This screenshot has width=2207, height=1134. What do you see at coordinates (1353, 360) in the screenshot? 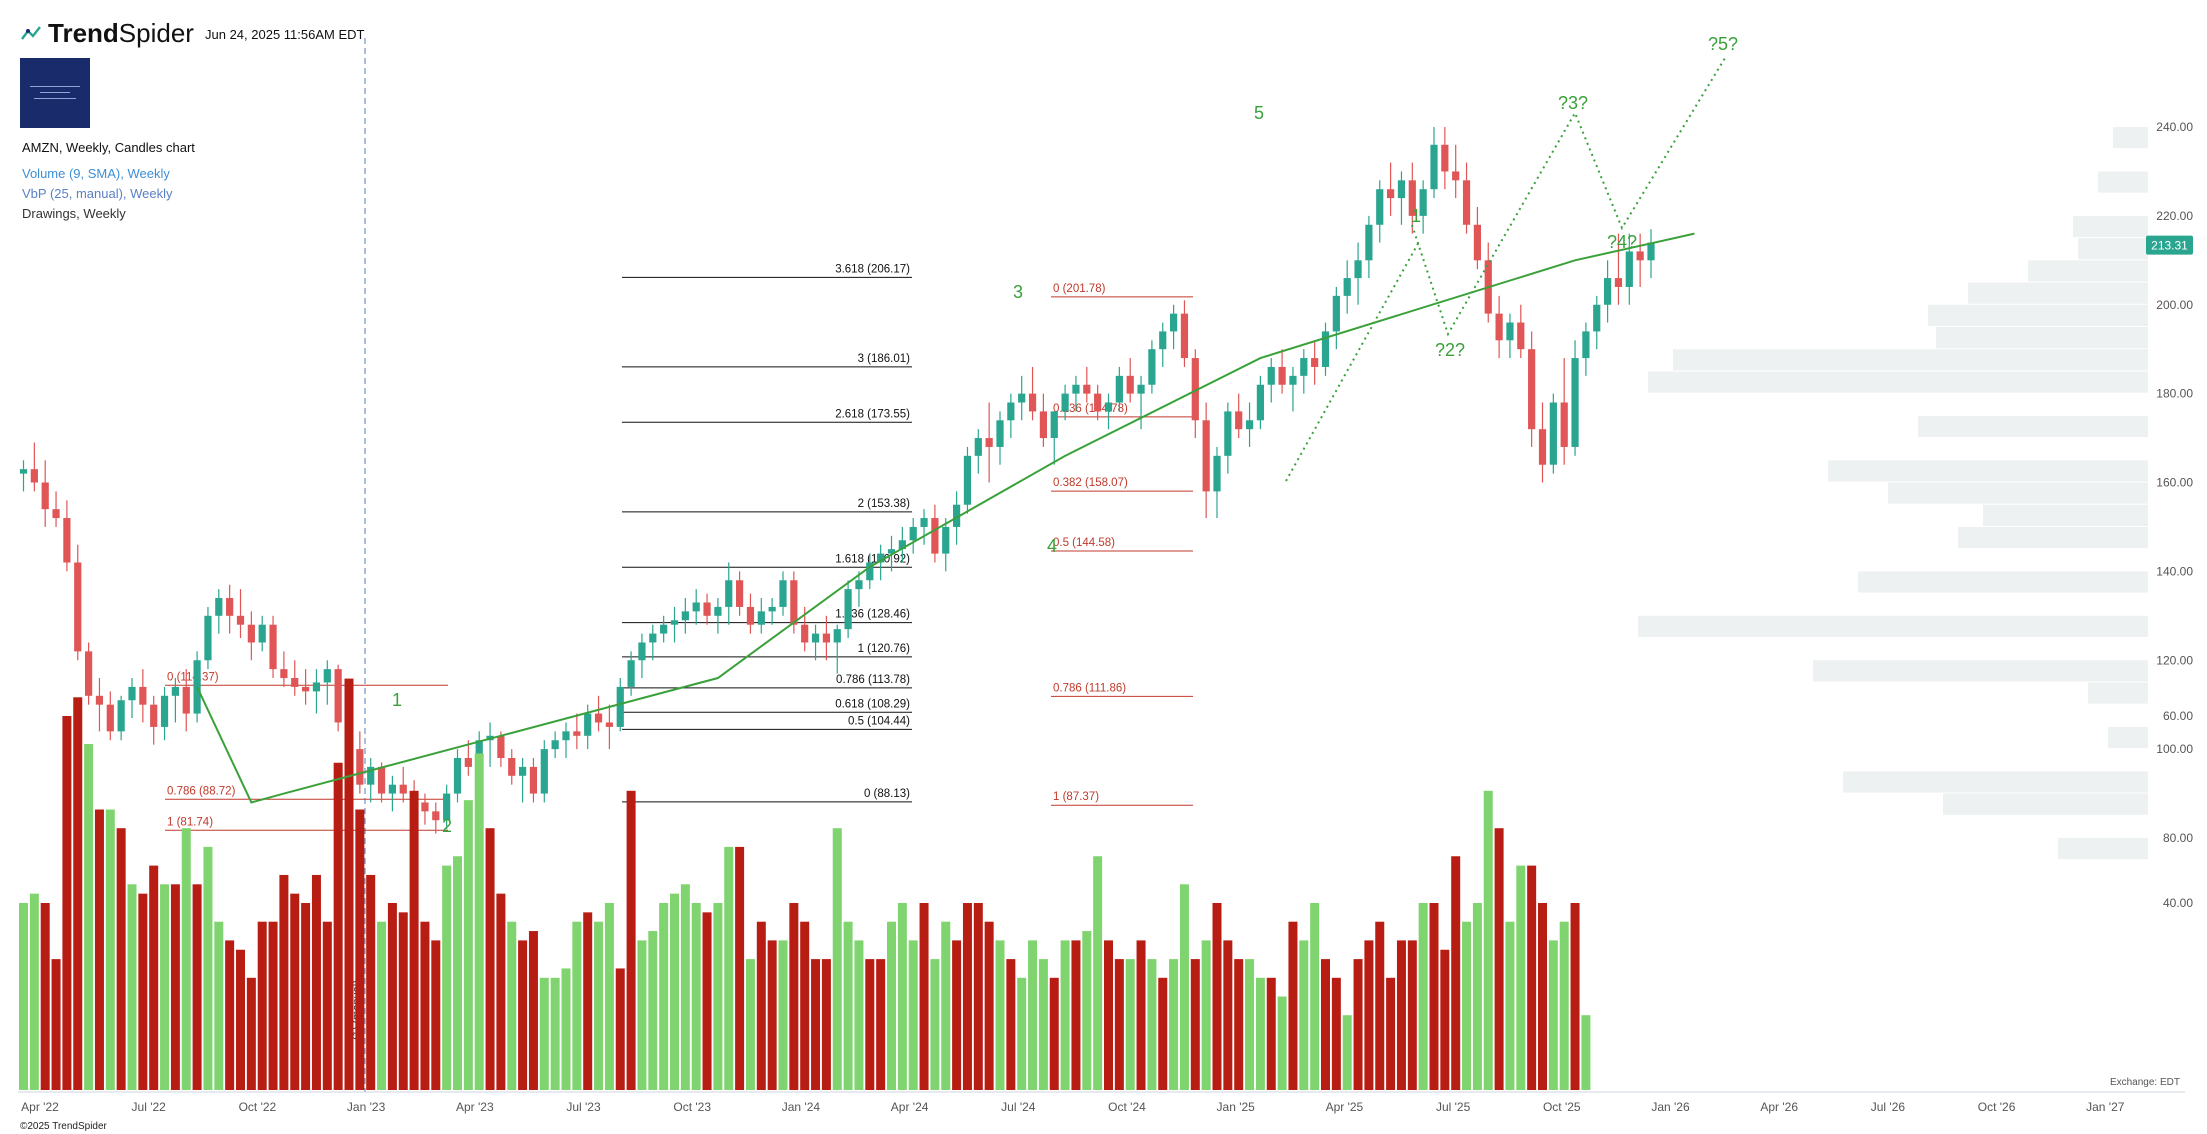
I see `projected-trendline` at bounding box center [1353, 360].